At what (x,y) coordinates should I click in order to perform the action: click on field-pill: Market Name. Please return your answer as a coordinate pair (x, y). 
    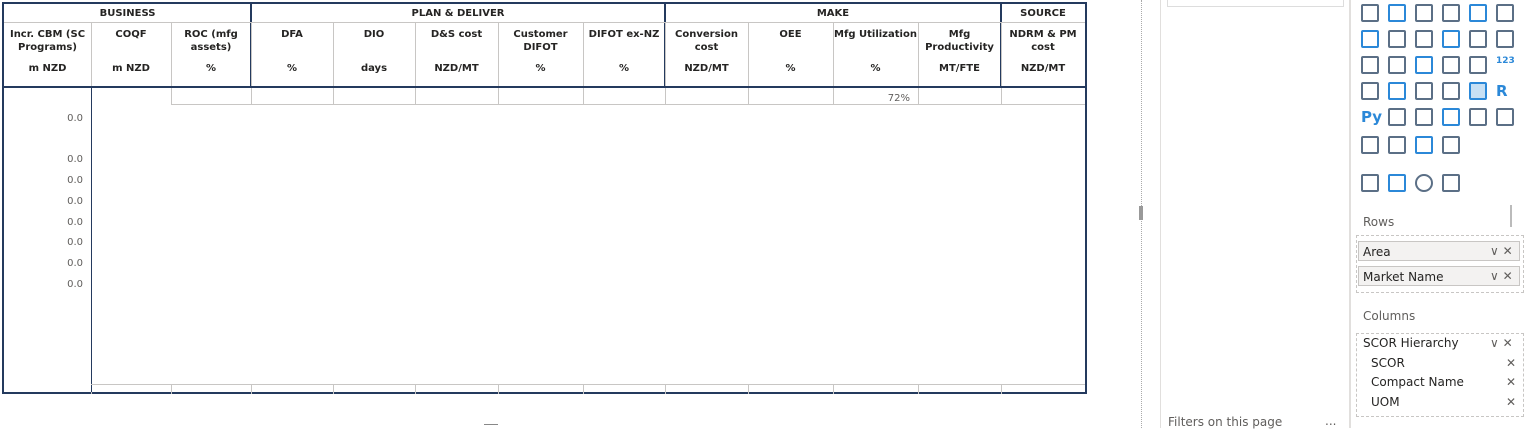
    Looking at the image, I should click on (1439, 276).